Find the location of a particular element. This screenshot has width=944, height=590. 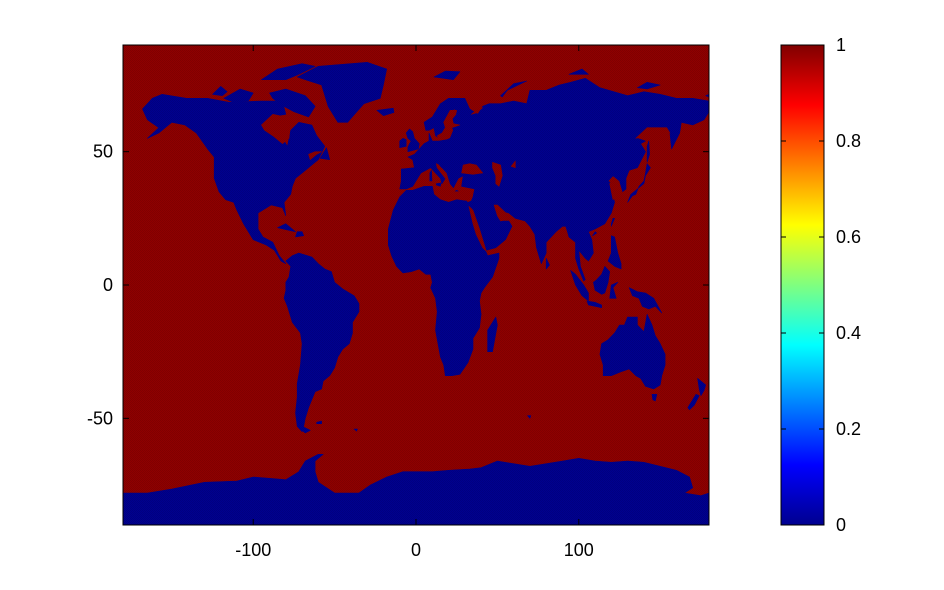

x-tick-label: 100 is located at coordinates (579, 550).